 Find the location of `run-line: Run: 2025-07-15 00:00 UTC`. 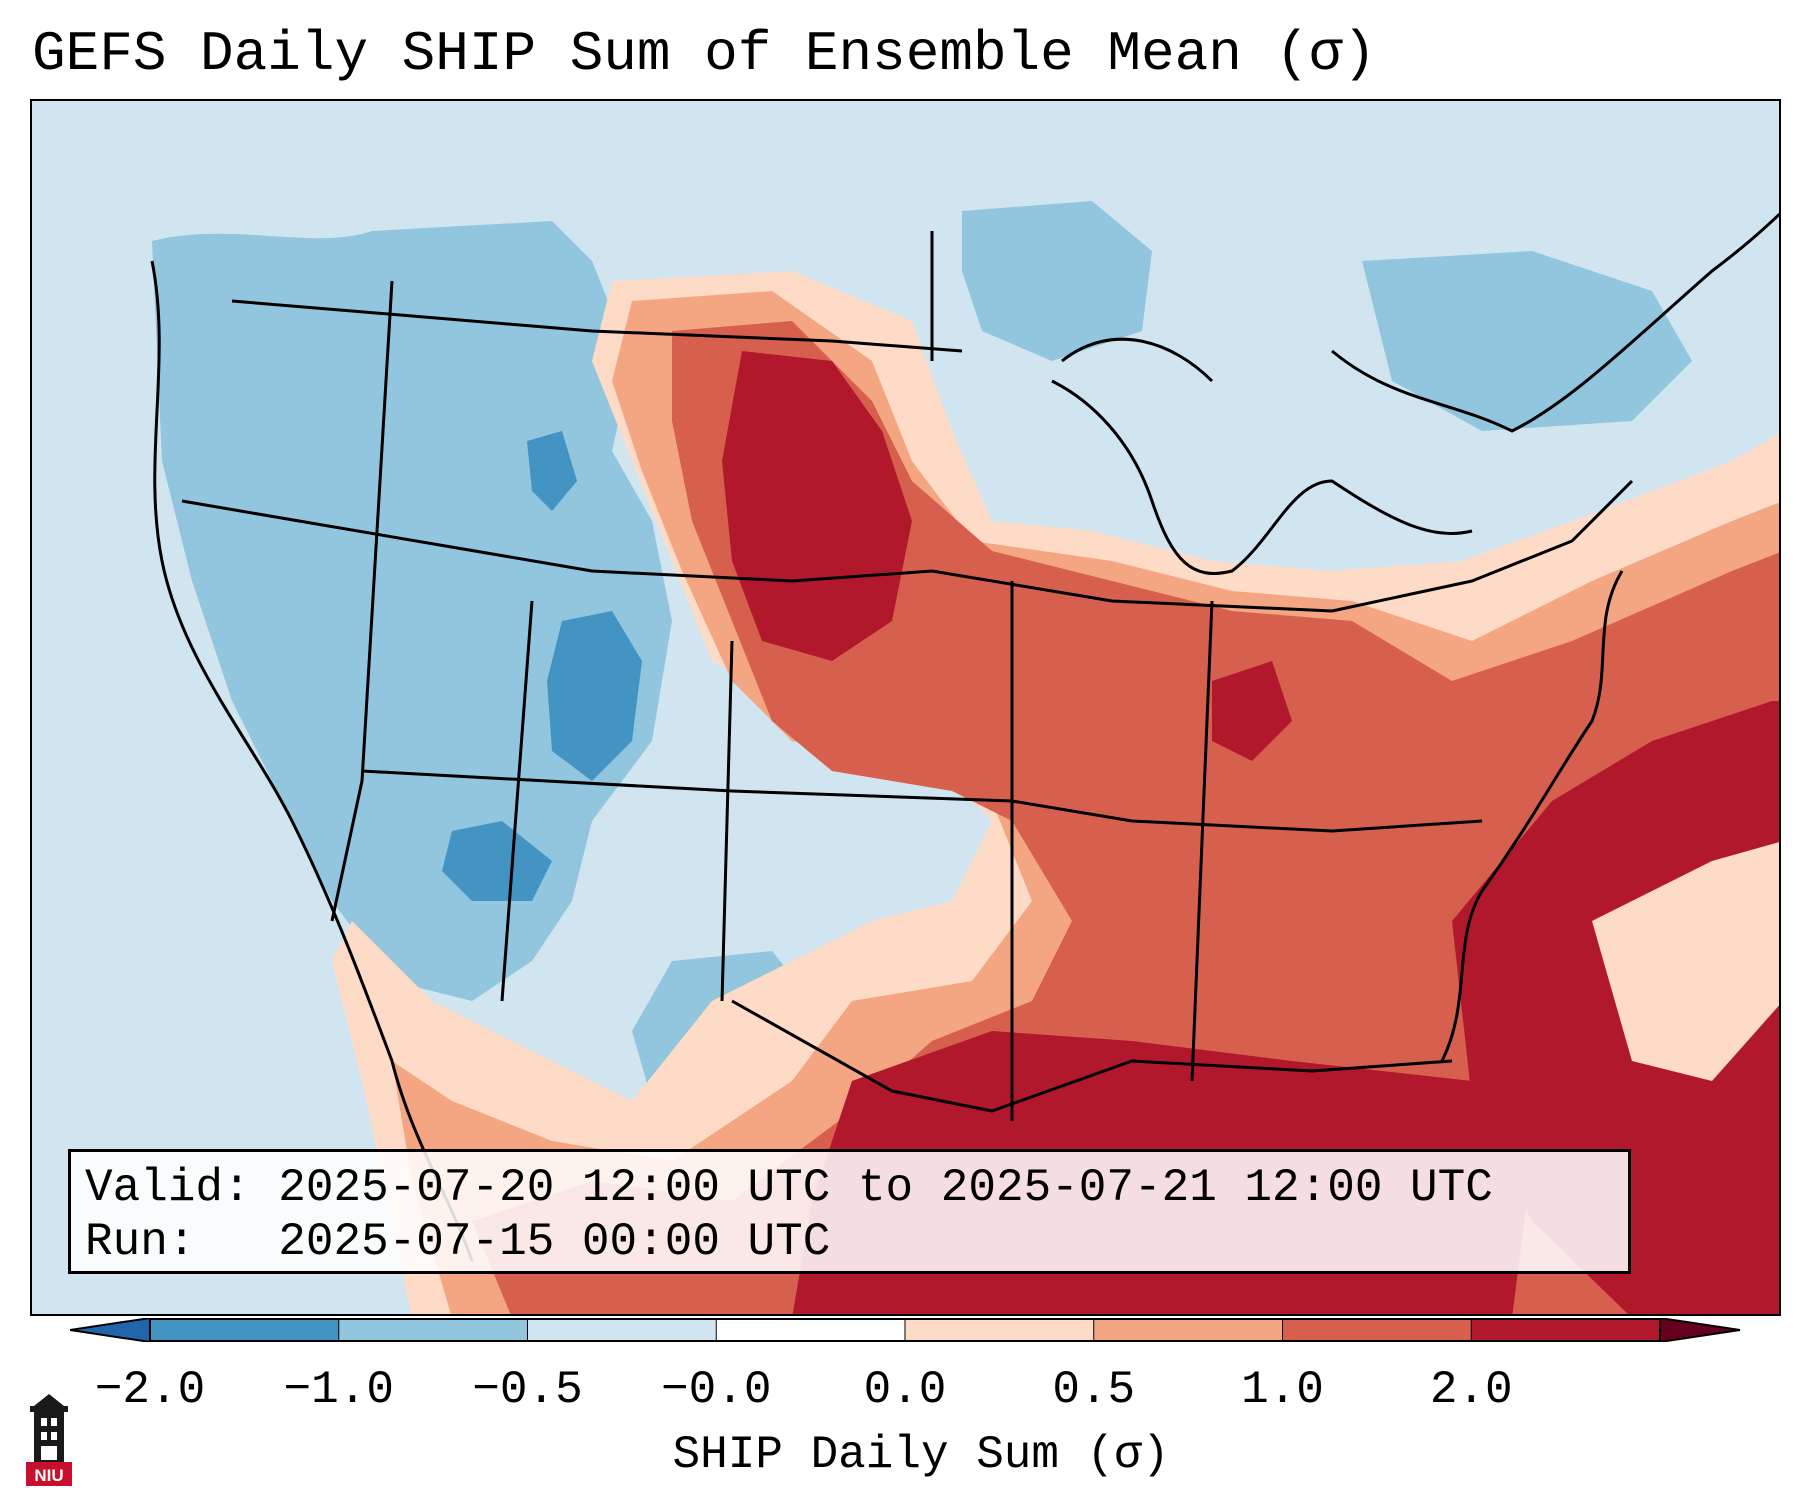

run-line: Run: 2025-07-15 00:00 UTC is located at coordinates (457, 1242).